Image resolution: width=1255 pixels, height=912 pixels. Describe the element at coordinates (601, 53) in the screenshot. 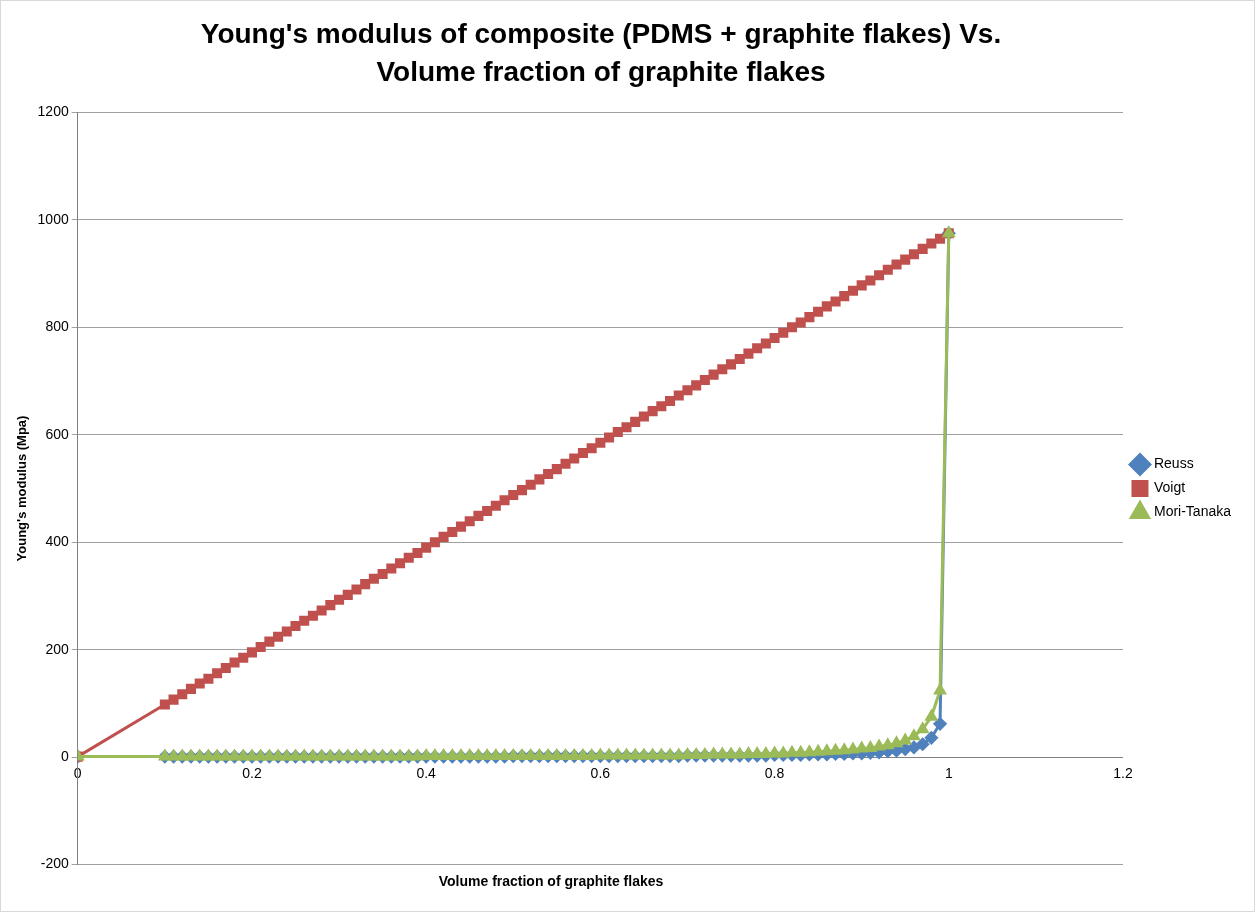

I see `chart-title: Young's modulus of composite (PDMS + graphite flakes) Vs. Volume fraction of graphite flakes` at that location.